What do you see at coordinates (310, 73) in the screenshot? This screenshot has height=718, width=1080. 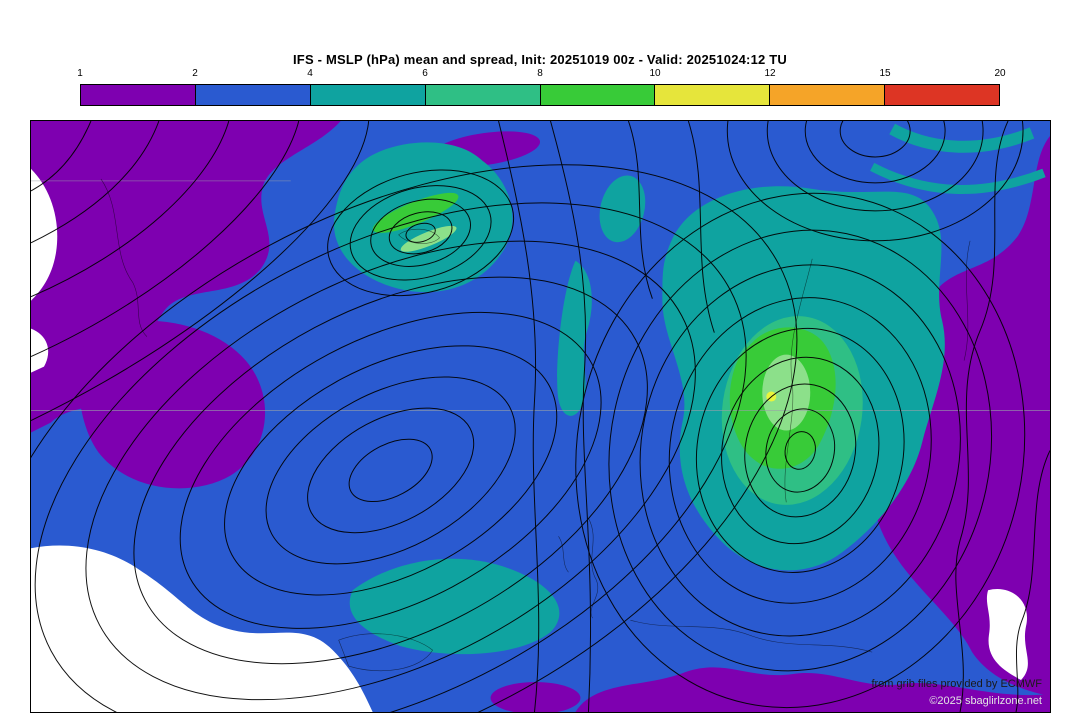 I see `colorbar-tick: 4` at bounding box center [310, 73].